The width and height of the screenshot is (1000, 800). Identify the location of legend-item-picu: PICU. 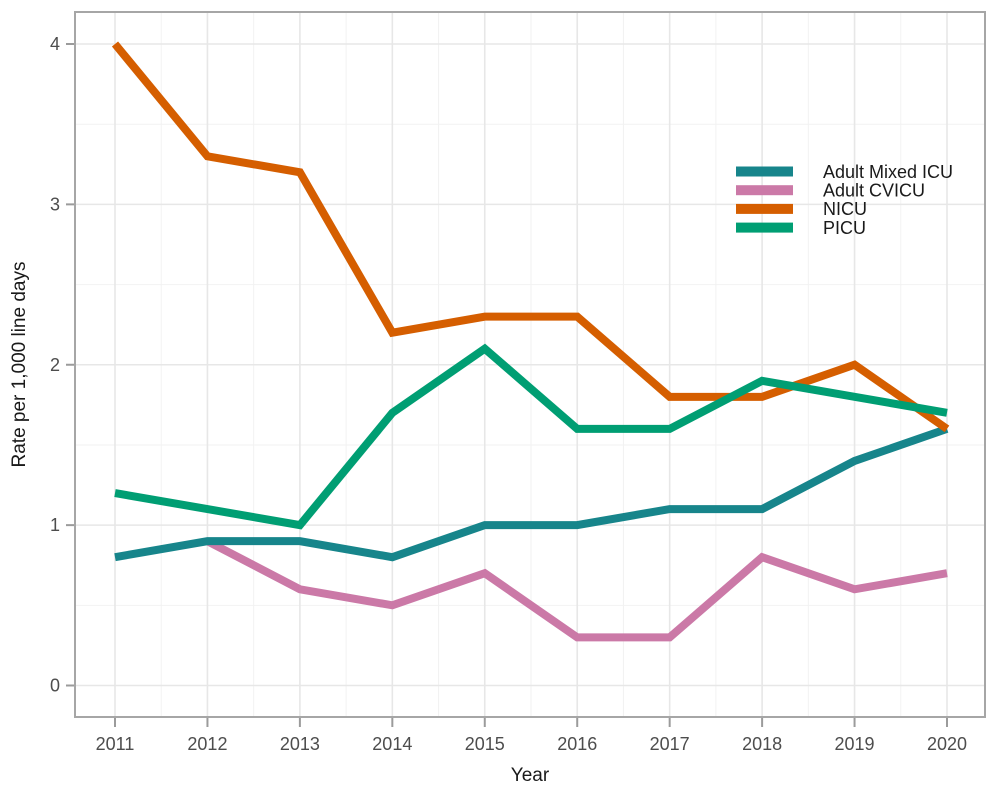
(801, 228).